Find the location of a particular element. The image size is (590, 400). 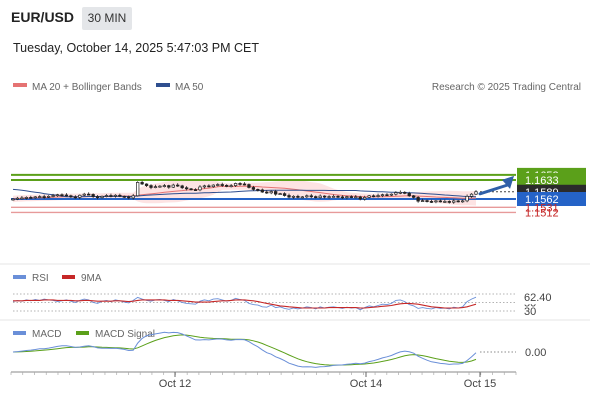

key-levels is located at coordinates (263, 193).